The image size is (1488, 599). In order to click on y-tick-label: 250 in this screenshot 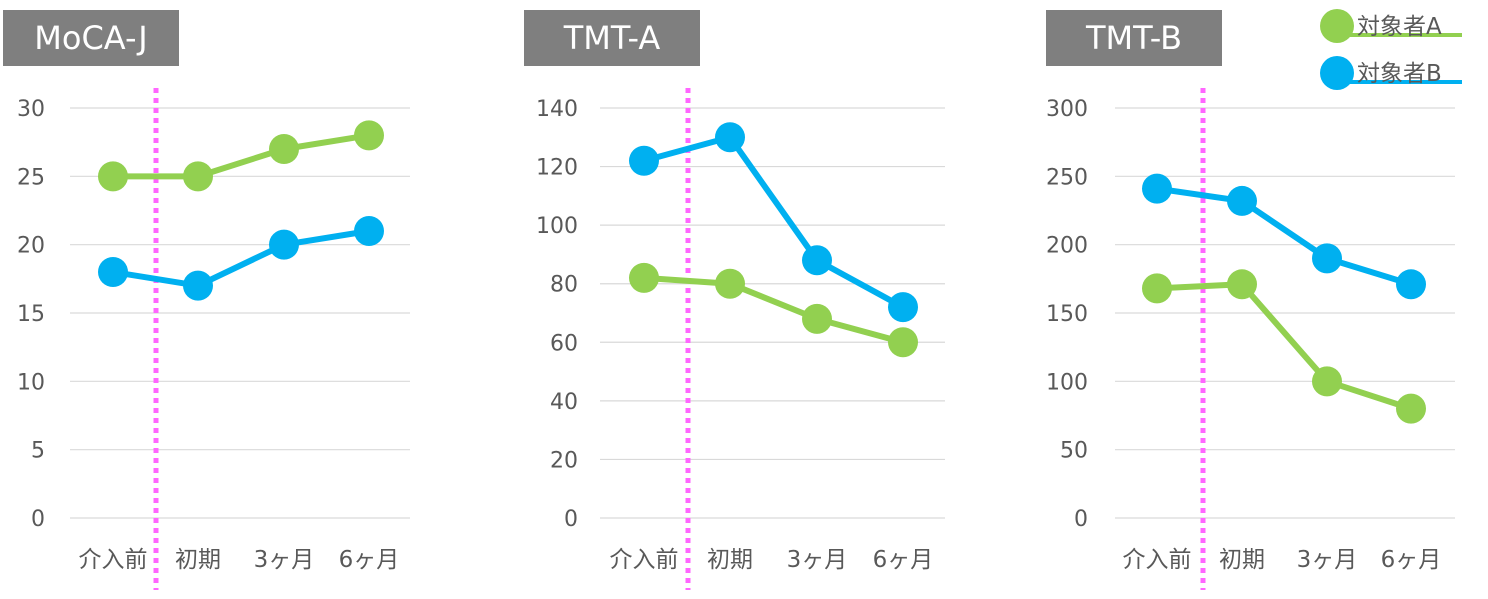, I will do `click(1067, 177)`.